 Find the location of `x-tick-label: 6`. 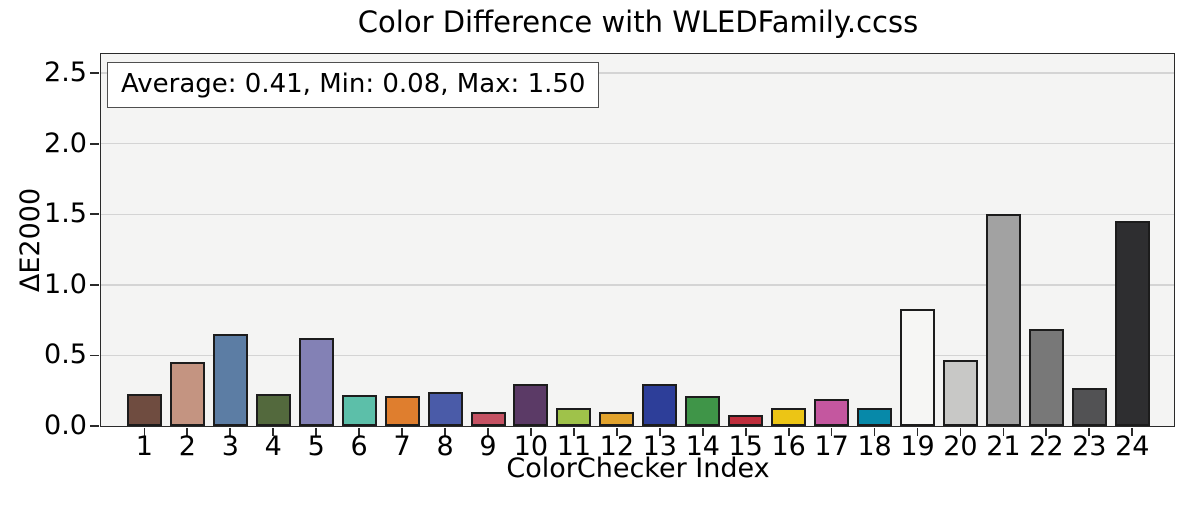

x-tick-label: 6 is located at coordinates (359, 446).